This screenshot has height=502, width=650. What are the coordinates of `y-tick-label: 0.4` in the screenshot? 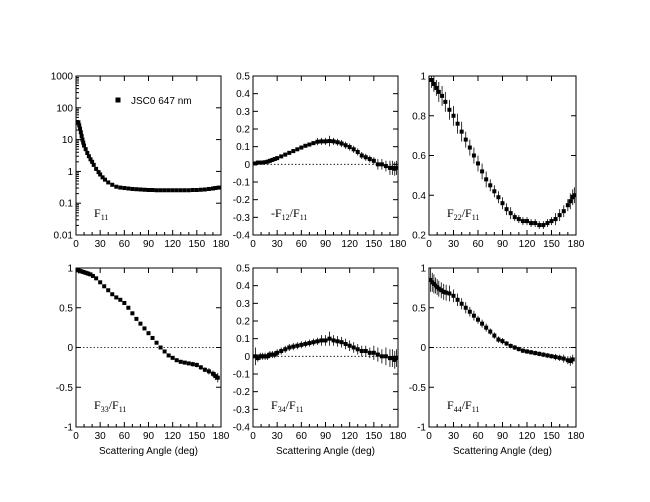 It's located at (243, 286).